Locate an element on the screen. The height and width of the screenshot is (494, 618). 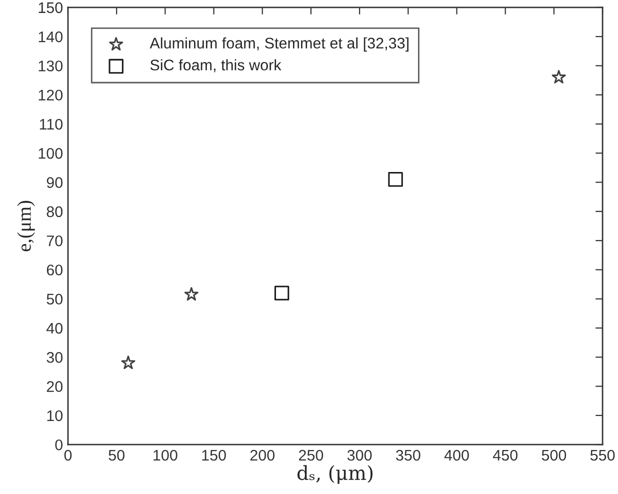
y-tick-label: 120 is located at coordinates (50, 95).